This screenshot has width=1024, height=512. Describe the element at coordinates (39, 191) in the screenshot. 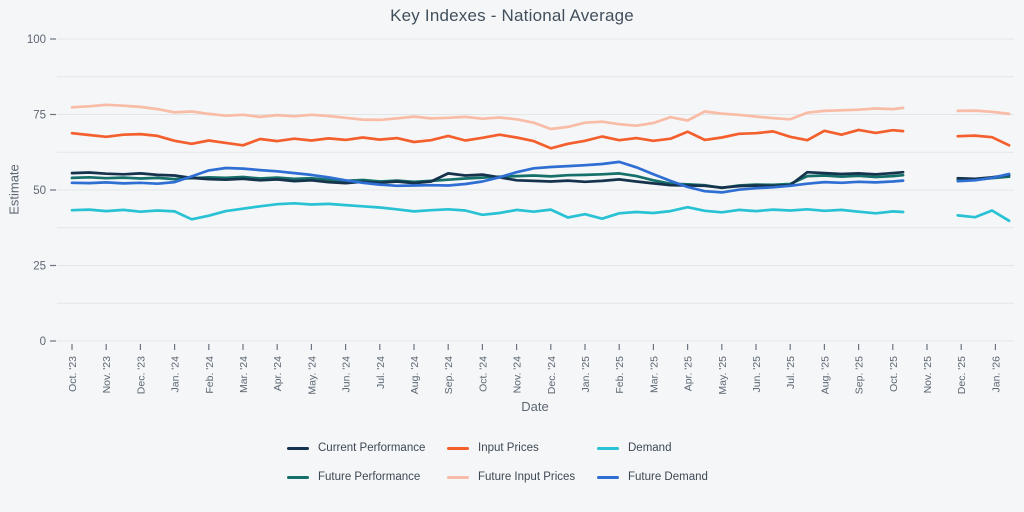

I see `y-tick-label: 50` at that location.